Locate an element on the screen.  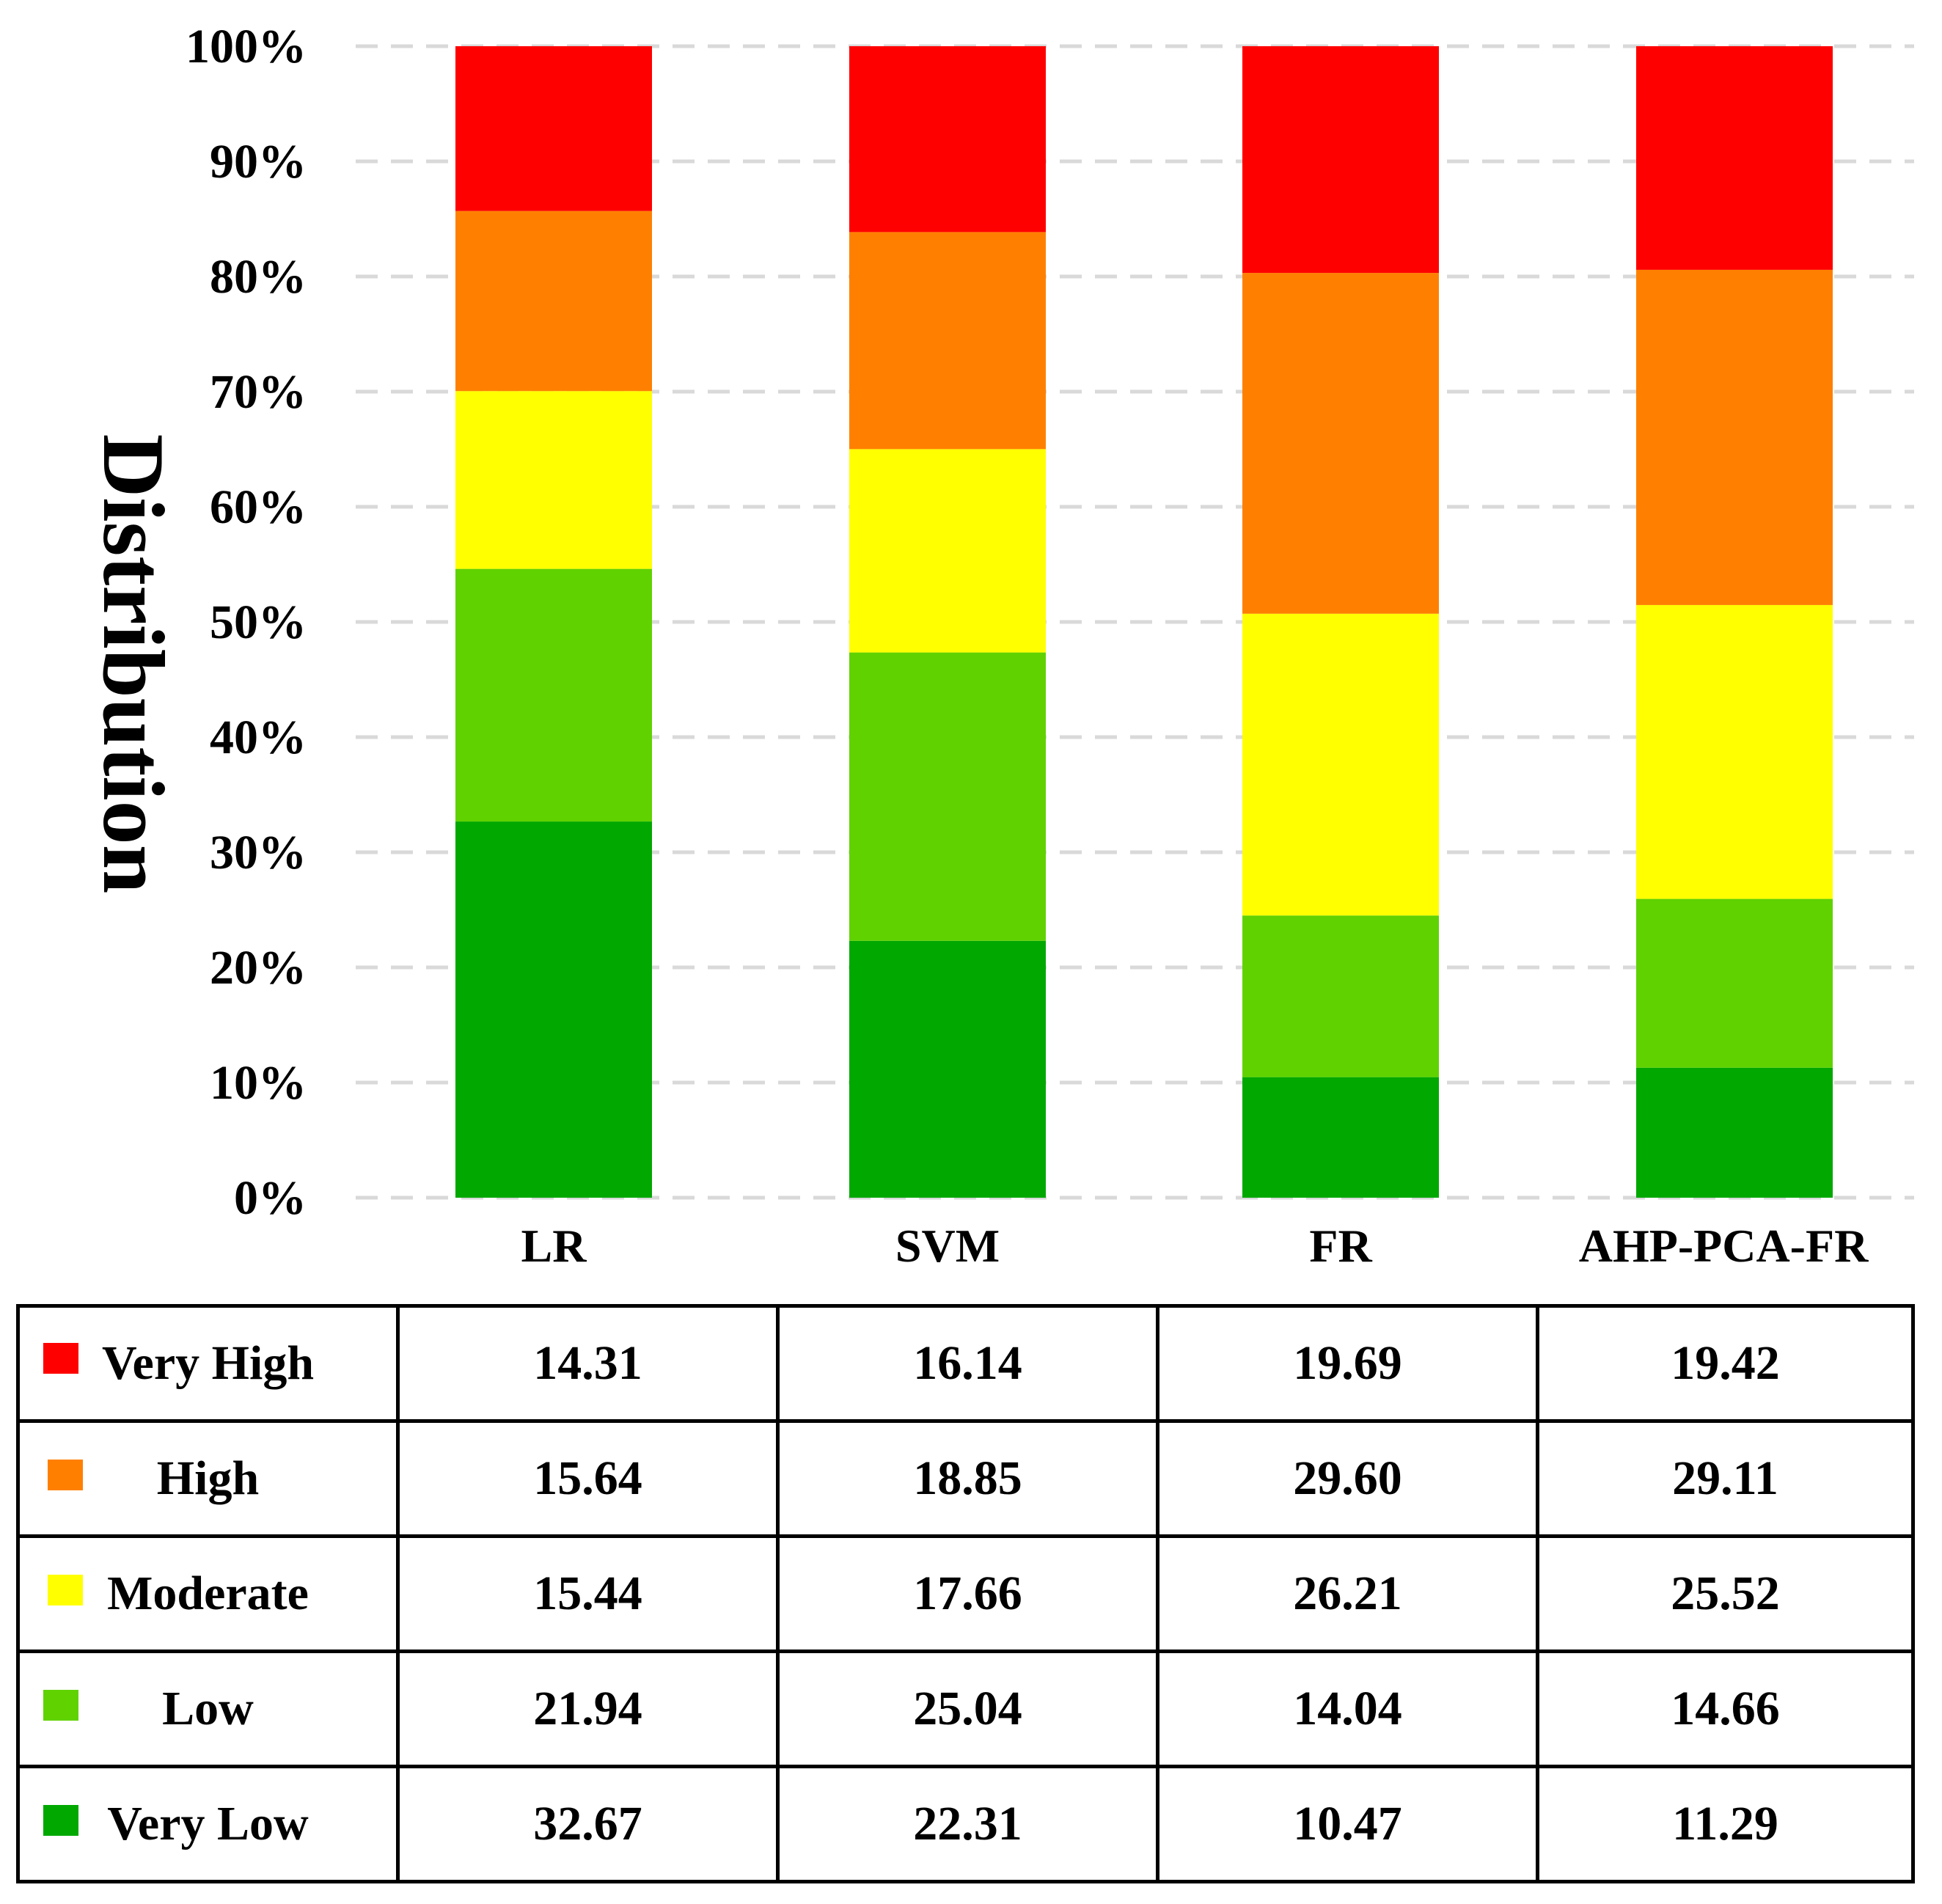
y-tick-label: 100% is located at coordinates (246, 47).